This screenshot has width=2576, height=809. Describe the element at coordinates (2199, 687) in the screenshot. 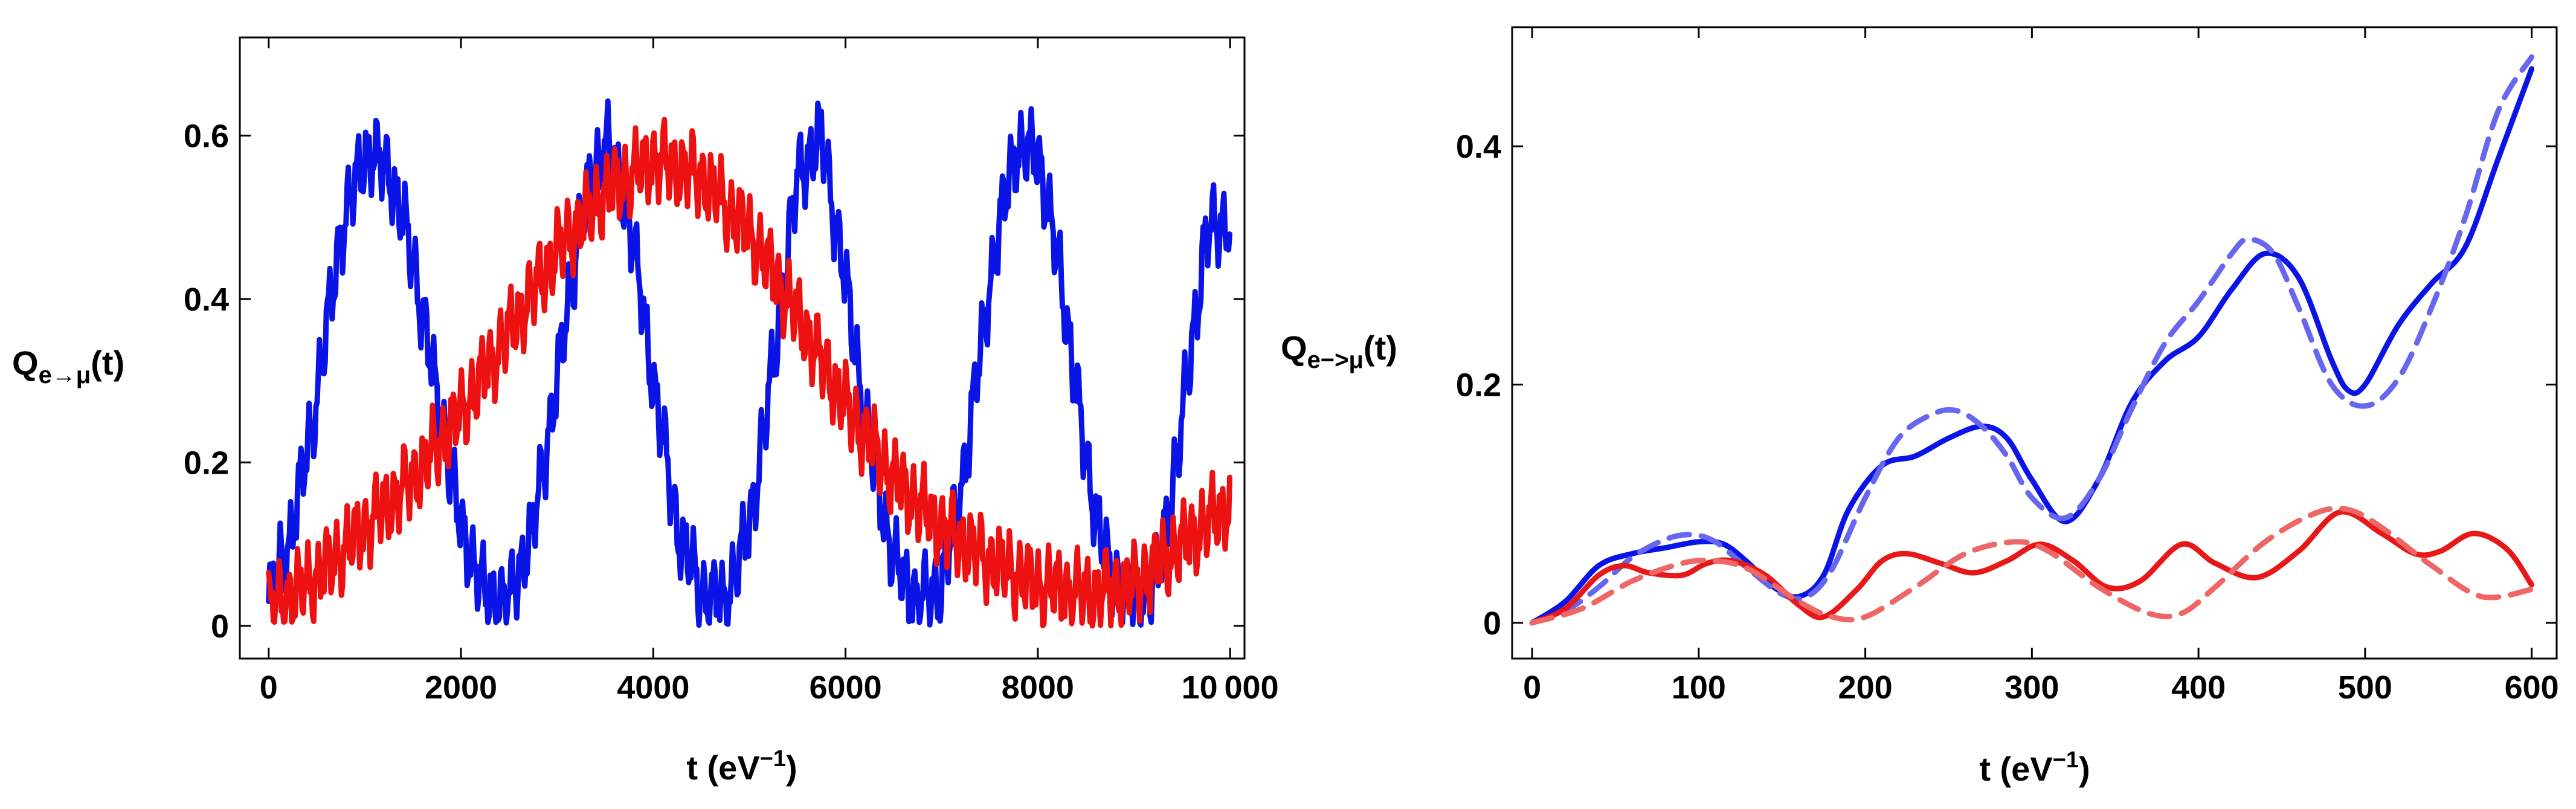

I see `right-x-tick-label: 400` at that location.